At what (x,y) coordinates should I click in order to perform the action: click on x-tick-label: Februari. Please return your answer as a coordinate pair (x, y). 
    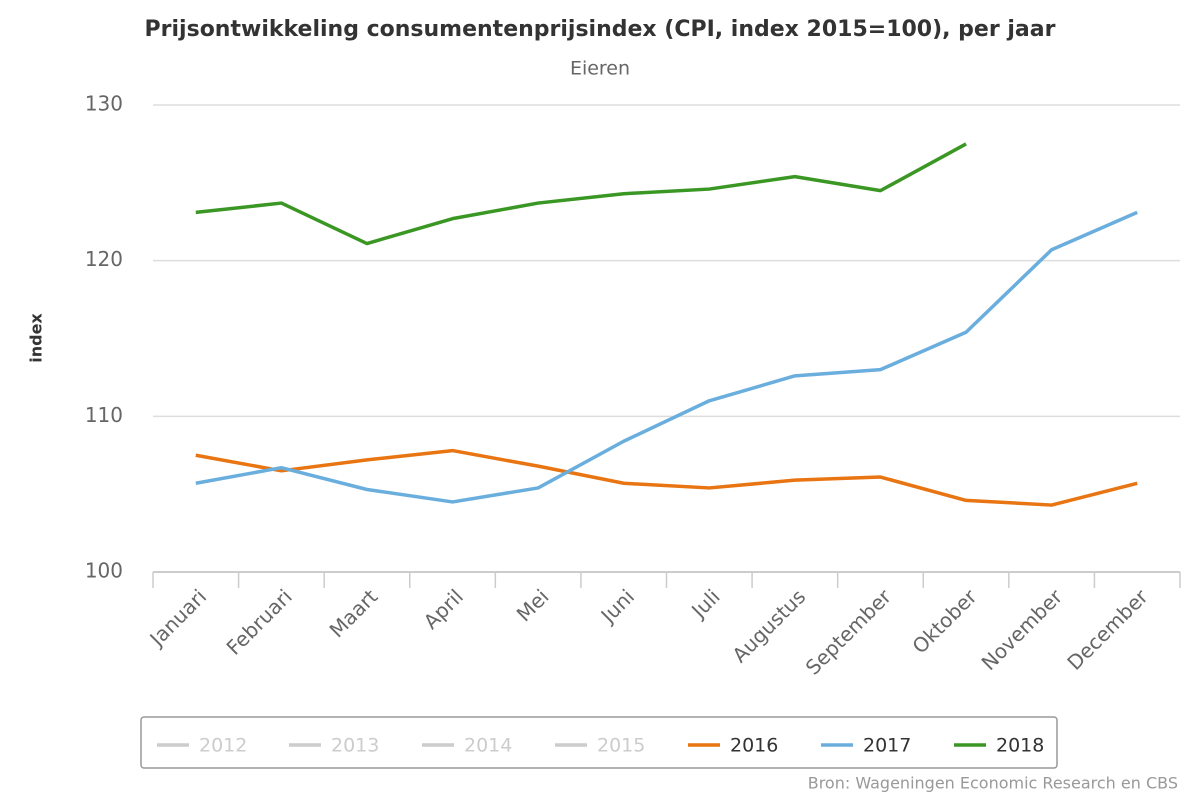
    Looking at the image, I should click on (259, 621).